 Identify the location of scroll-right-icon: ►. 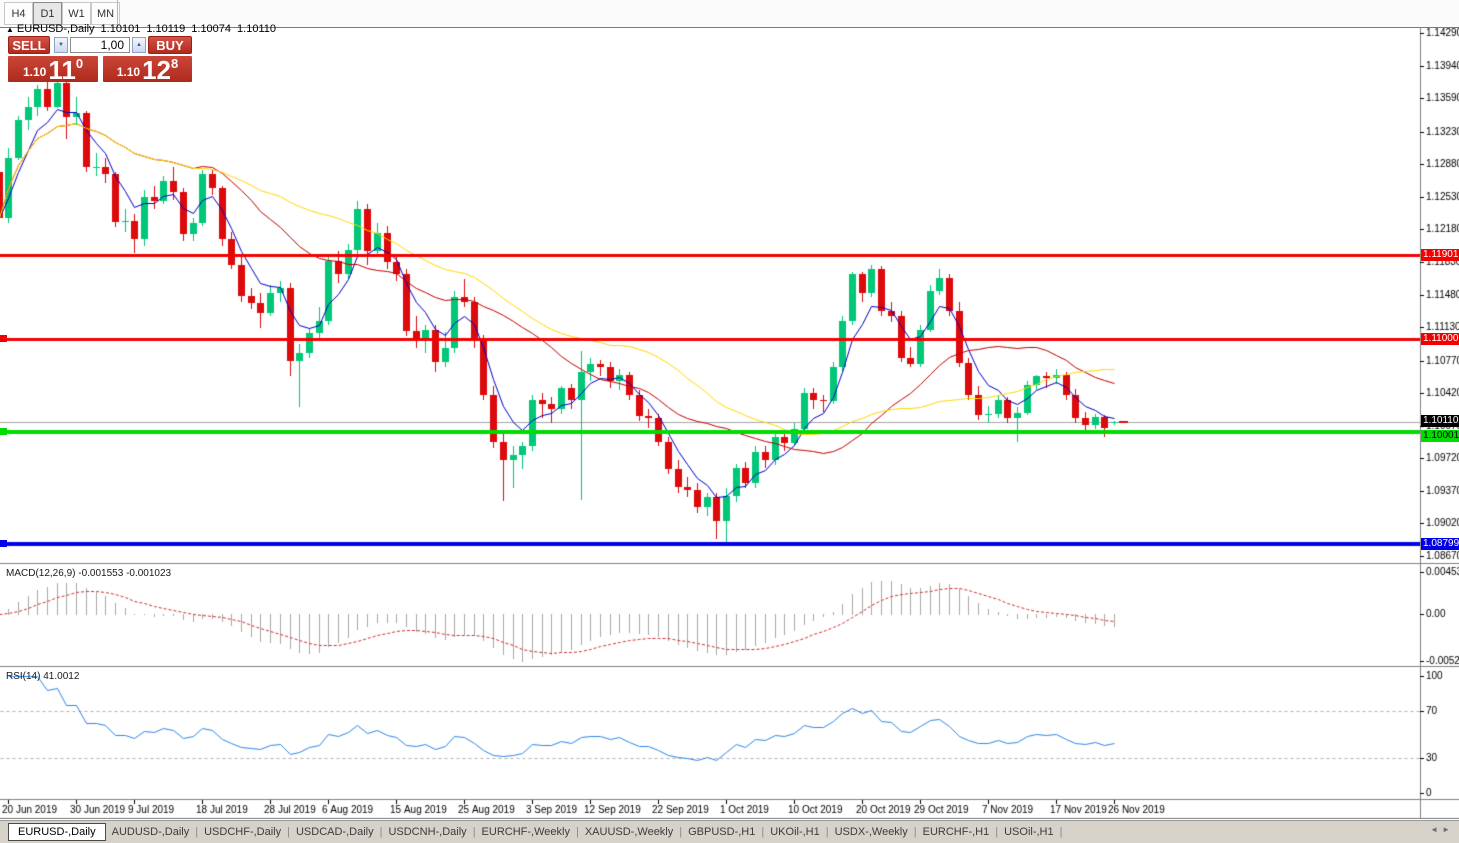
(1448, 829).